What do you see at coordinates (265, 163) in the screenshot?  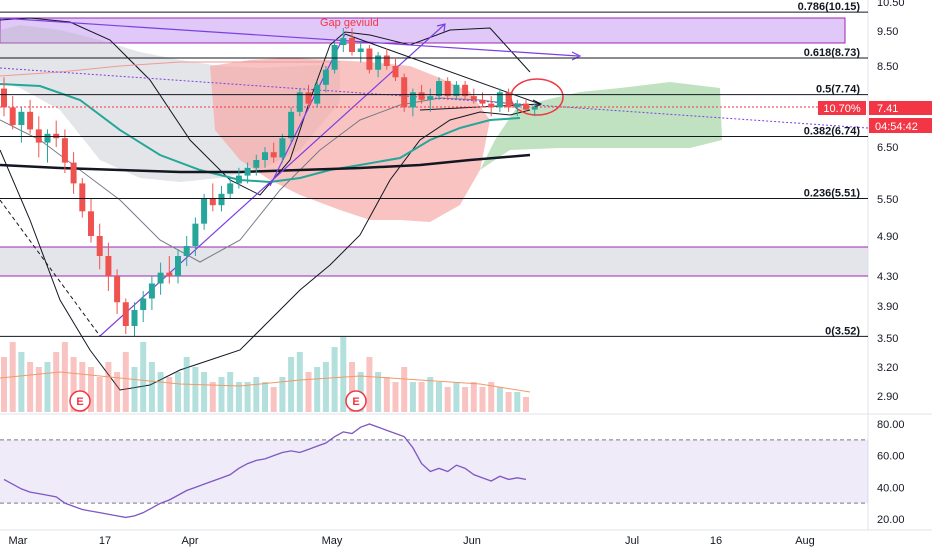 I see `moving-average-black` at bounding box center [265, 163].